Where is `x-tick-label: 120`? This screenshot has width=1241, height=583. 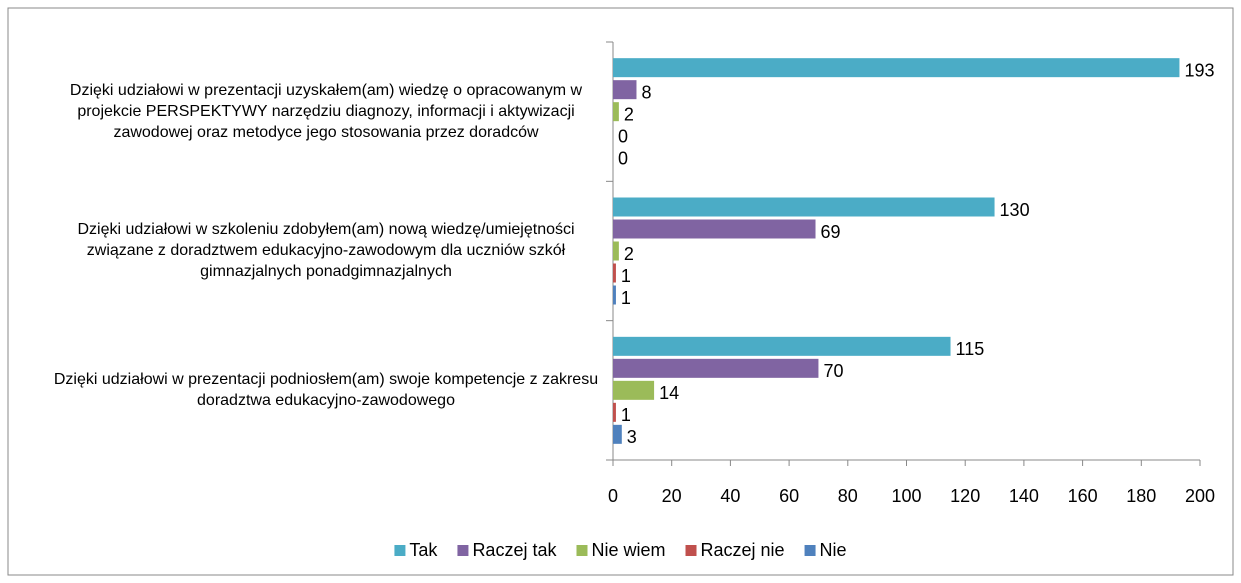
x-tick-label: 120 is located at coordinates (965, 496).